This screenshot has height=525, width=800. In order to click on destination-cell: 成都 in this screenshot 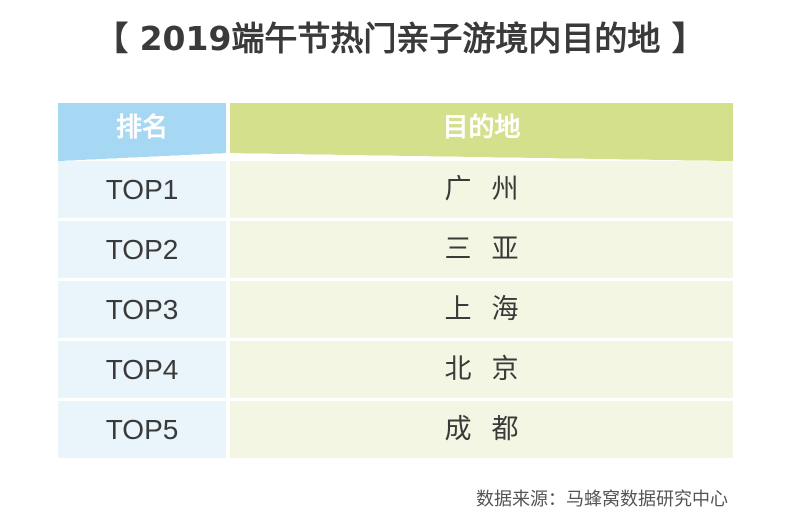, I will do `click(481, 429)`.